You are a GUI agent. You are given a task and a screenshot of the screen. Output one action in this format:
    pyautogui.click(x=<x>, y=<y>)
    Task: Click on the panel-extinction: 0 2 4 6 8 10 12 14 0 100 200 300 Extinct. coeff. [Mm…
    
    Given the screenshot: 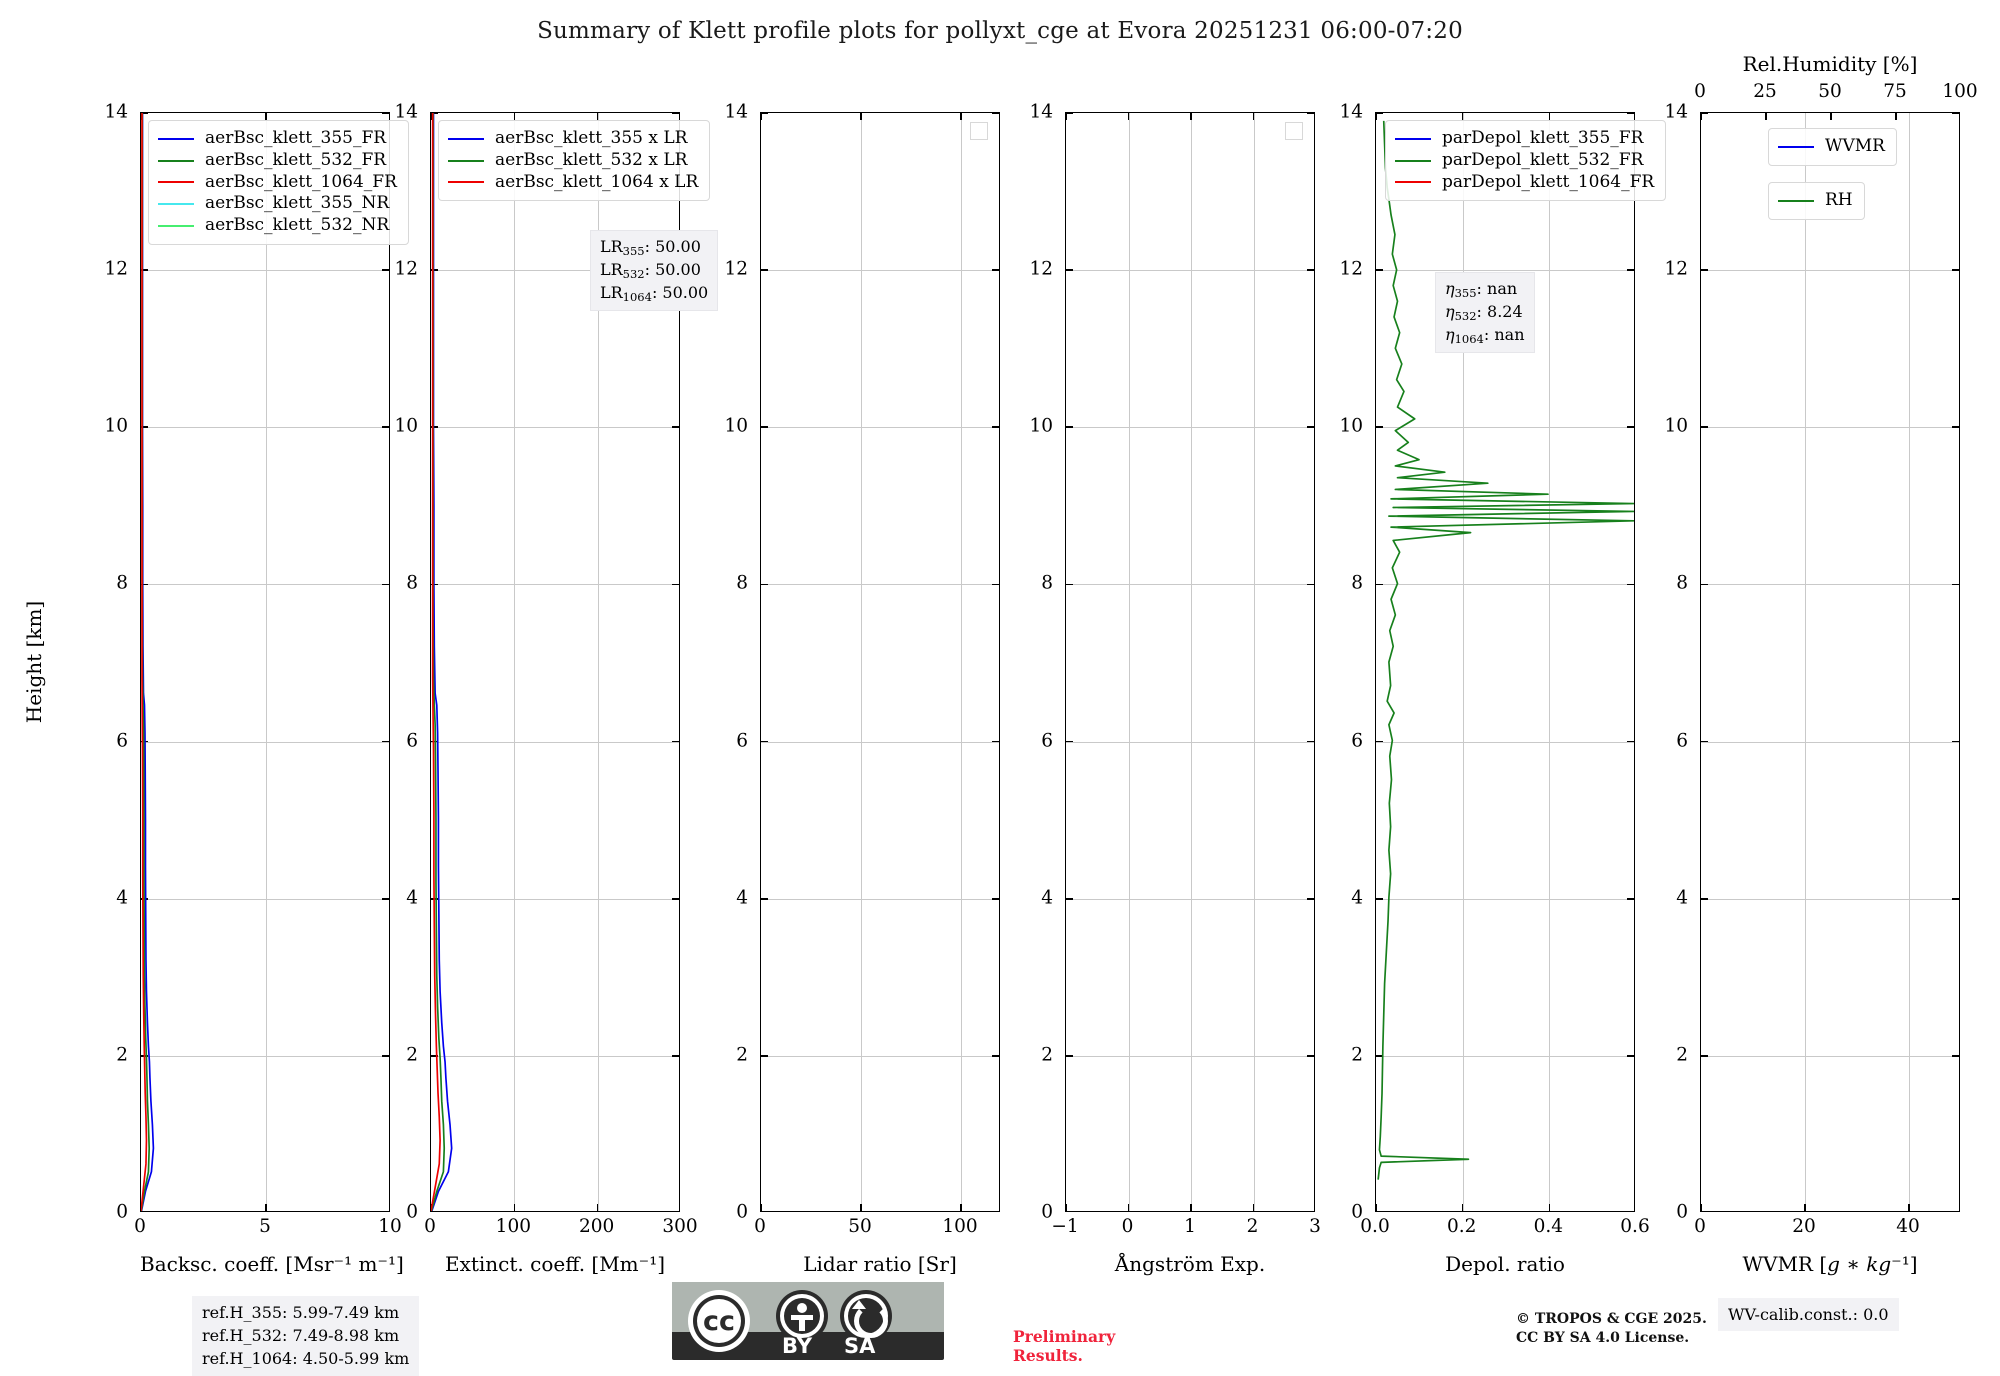 What is the action you would take?
    pyautogui.click(x=556, y=689)
    